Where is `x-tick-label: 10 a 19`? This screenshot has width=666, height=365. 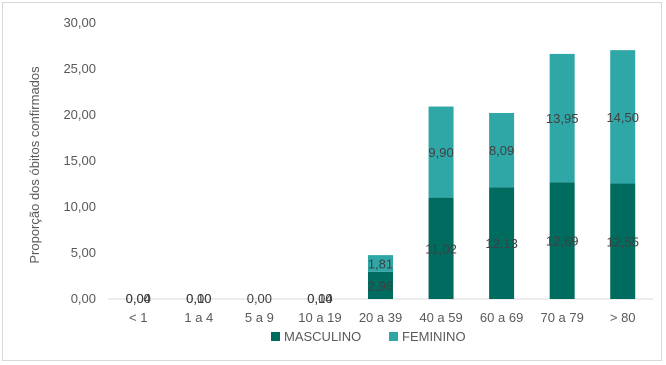
x-tick-label: 10 a 19 is located at coordinates (319, 317).